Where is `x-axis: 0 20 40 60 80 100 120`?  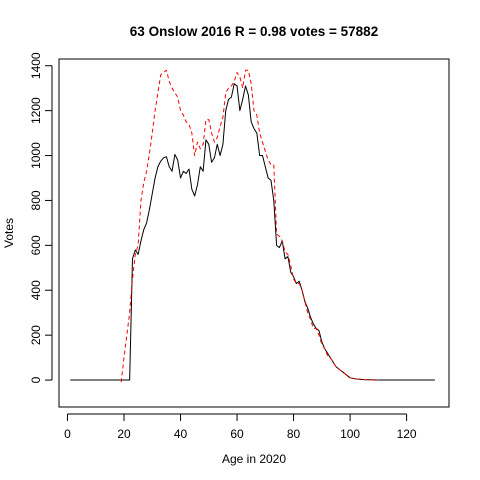 x-axis: 0 20 40 60 80 100 120 is located at coordinates (240, 427).